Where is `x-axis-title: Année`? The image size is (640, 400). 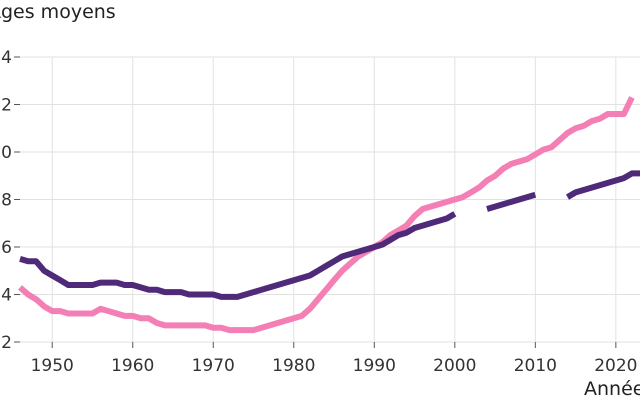 x-axis-title: Année is located at coordinates (612, 389).